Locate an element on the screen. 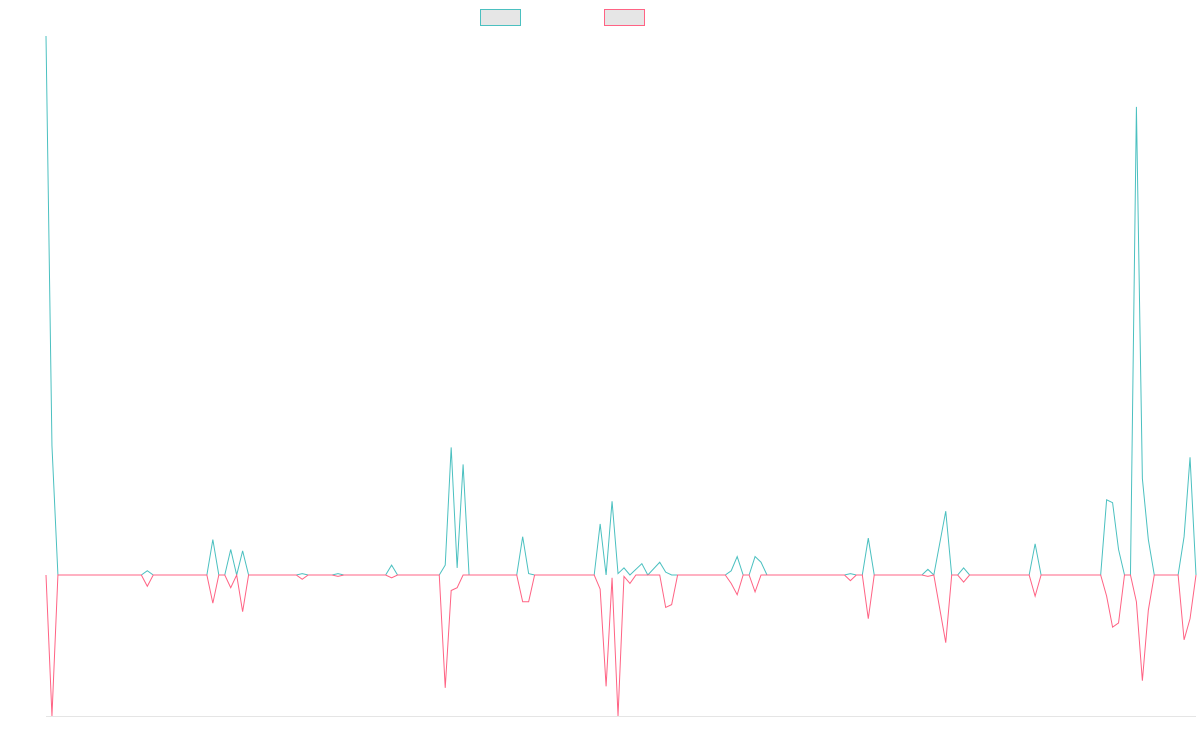 This screenshot has width=1200, height=750. legend-swatch-series-b is located at coordinates (624, 17).